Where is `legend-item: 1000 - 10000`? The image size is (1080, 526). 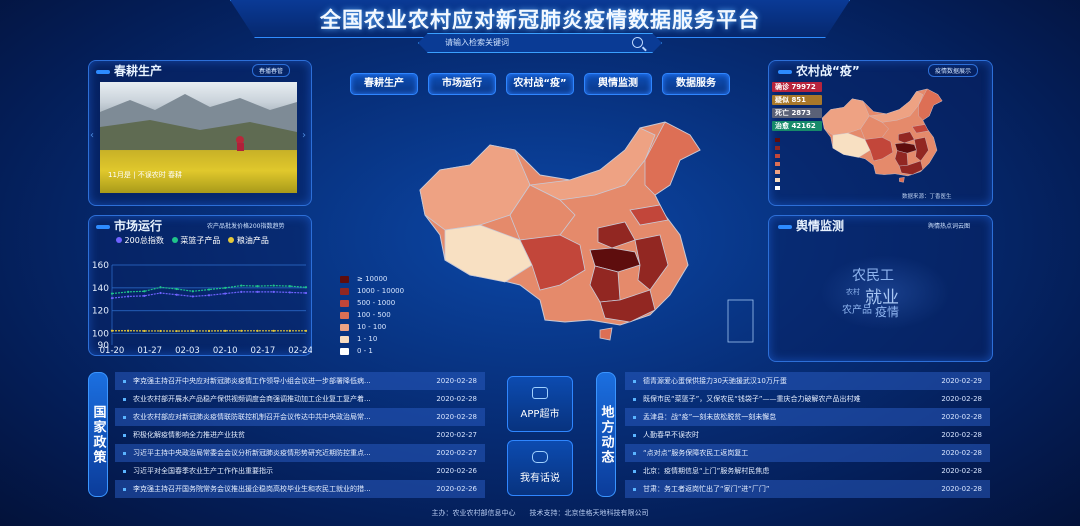
legend-item: 1000 - 10000 is located at coordinates (372, 291).